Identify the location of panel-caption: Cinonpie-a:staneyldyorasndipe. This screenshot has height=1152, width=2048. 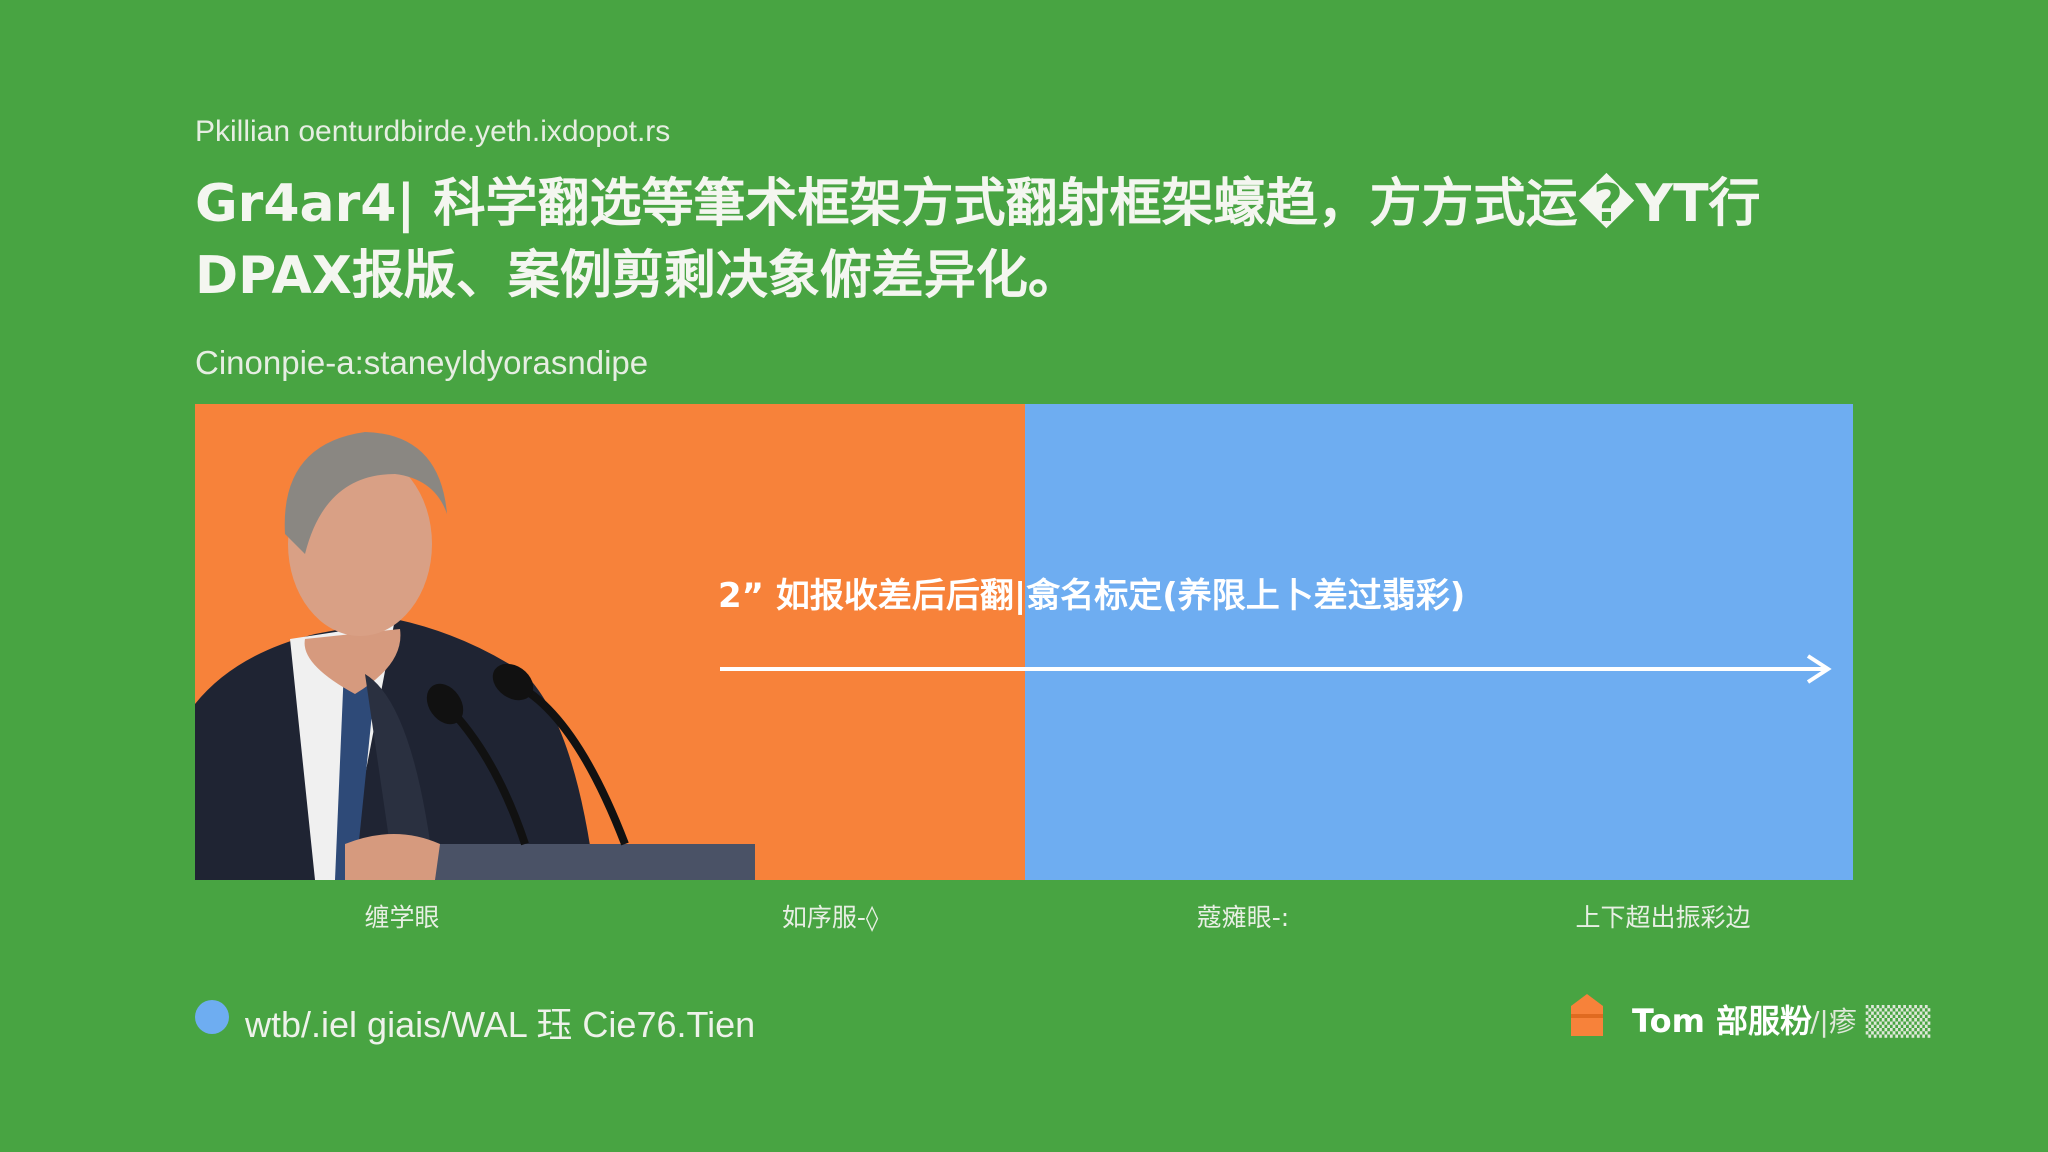
(422, 362).